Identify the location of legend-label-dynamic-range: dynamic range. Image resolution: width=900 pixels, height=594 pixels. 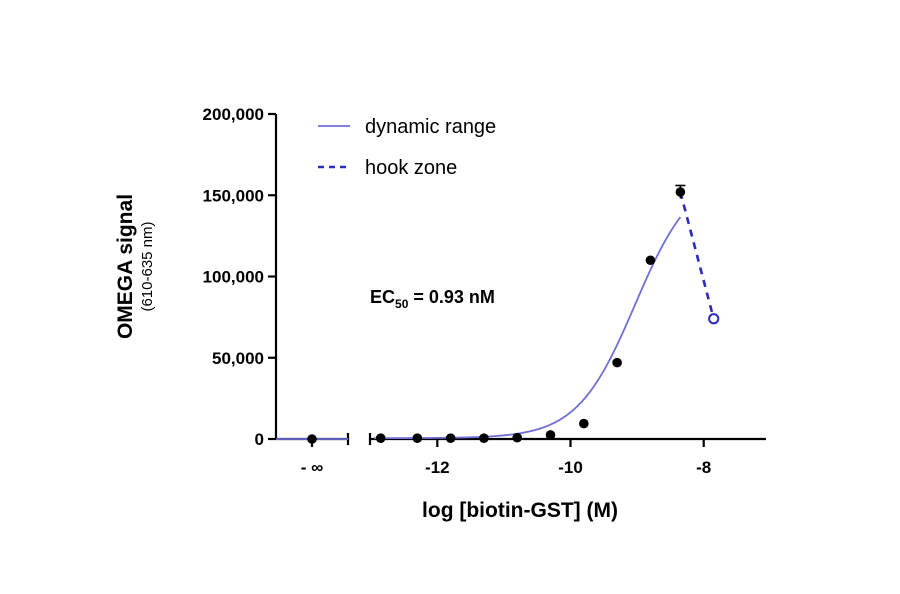
(430, 127).